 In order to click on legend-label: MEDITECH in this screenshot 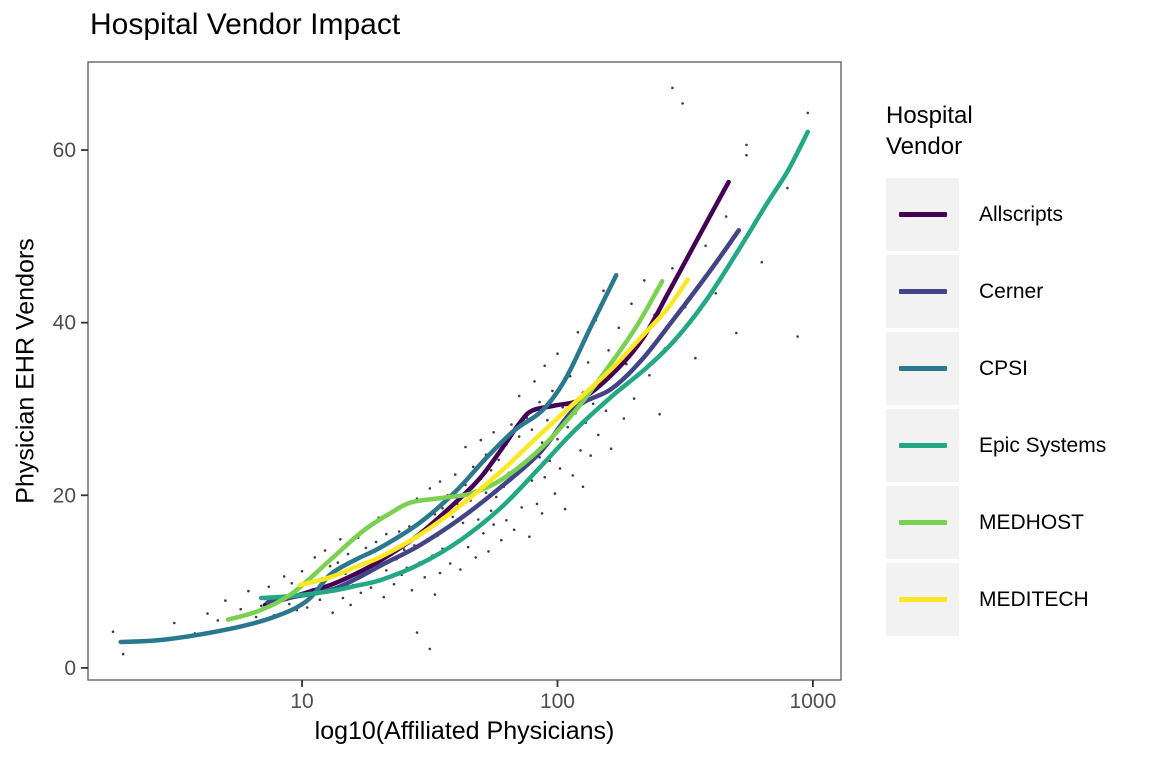, I will do `click(1034, 599)`.